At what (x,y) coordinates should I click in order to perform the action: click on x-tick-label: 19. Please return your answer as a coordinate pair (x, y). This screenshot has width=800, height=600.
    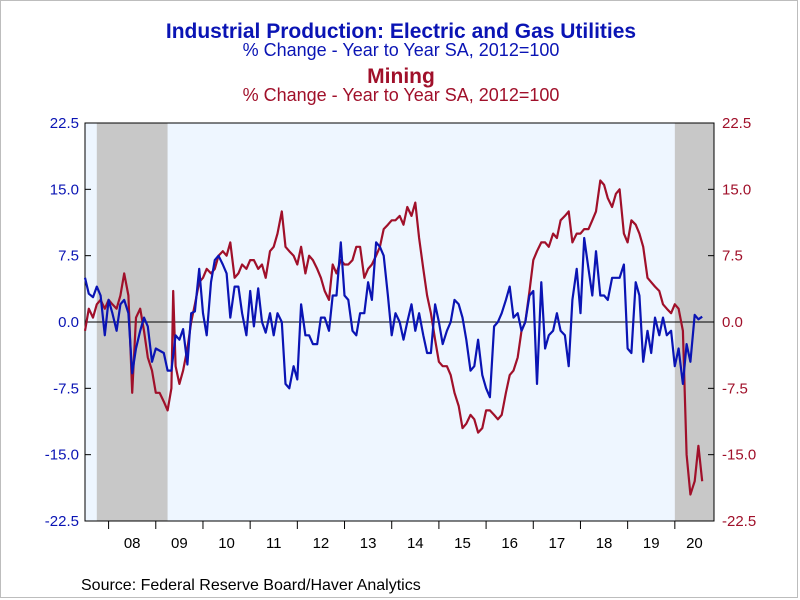
    Looking at the image, I should click on (651, 543).